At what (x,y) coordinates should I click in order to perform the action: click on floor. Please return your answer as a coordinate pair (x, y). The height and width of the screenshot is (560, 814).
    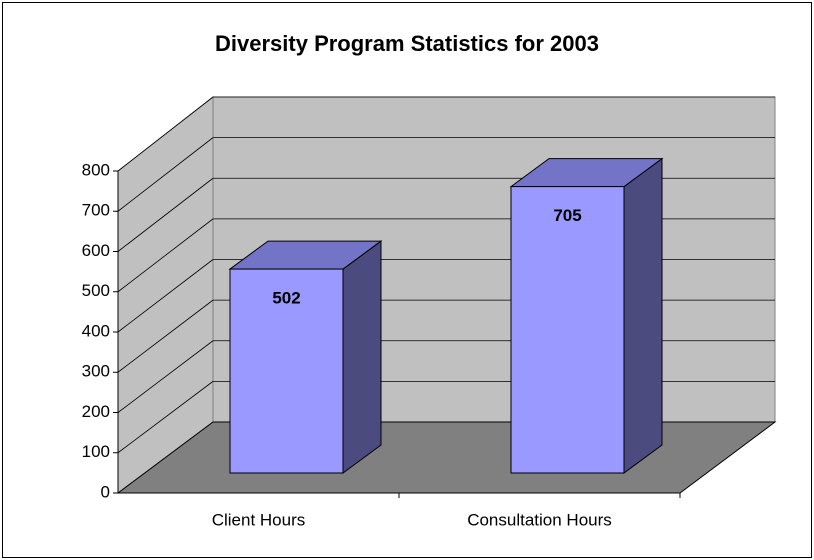
    Looking at the image, I should click on (446, 457).